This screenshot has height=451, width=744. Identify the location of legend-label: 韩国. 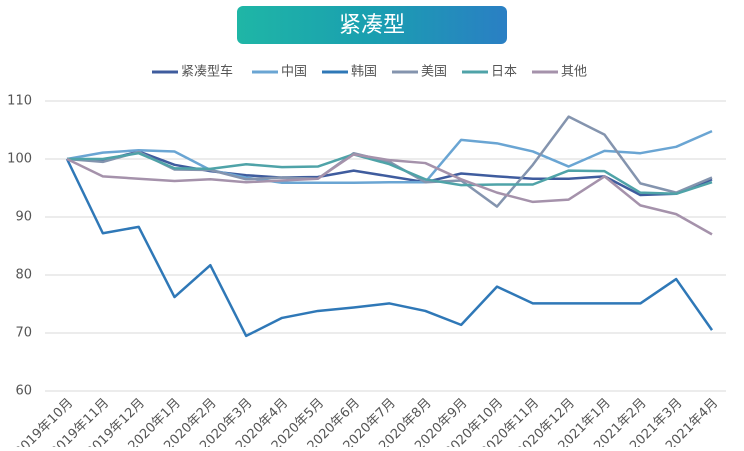
(364, 72).